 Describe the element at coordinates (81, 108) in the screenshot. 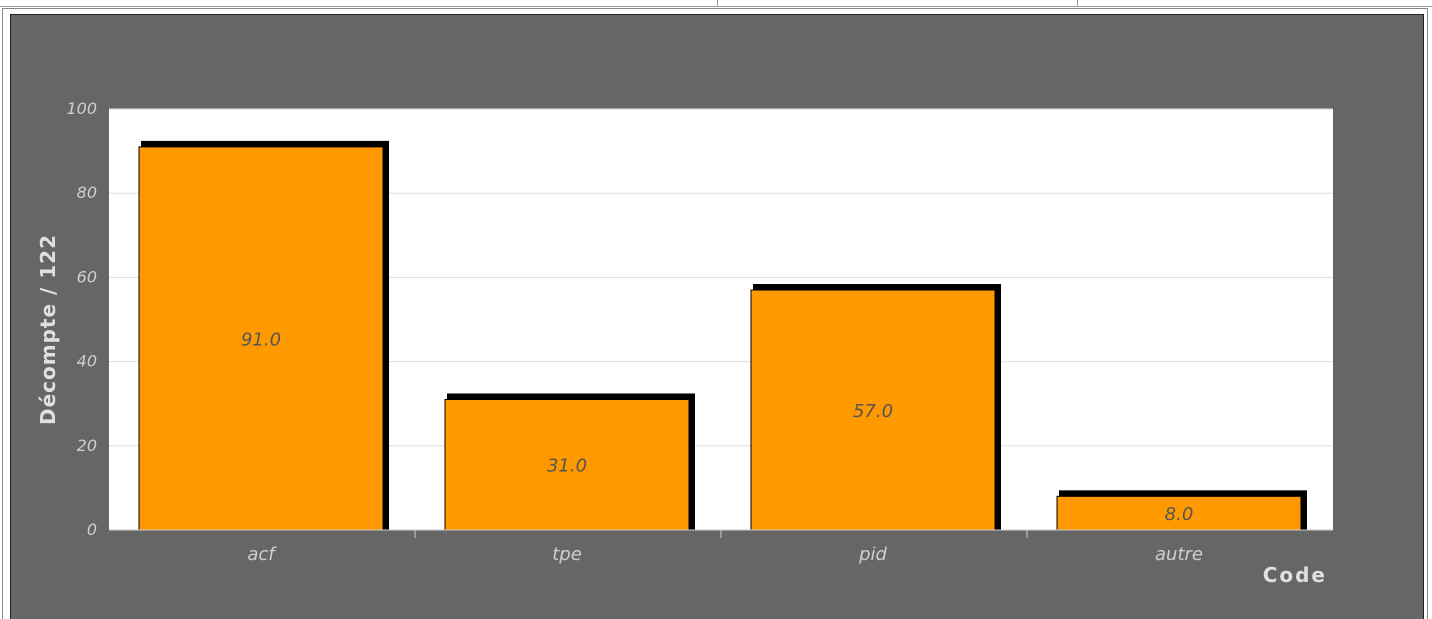

I see `y-tick-label: 100` at that location.